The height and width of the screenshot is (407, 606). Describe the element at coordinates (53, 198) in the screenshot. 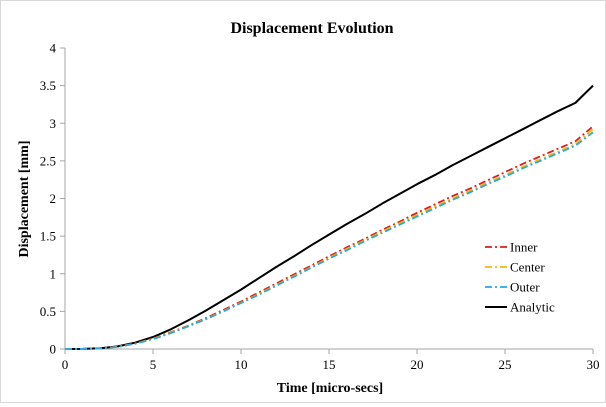

I see `y-tick-label: 2` at that location.